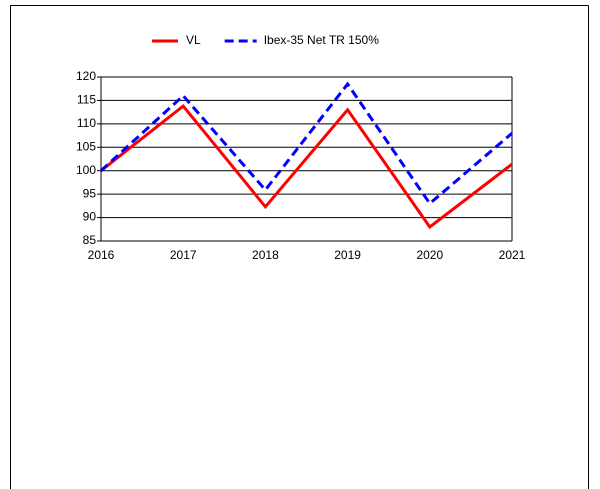 Image resolution: width=600 pixels, height=489 pixels. What do you see at coordinates (183, 255) in the screenshot?
I see `x-tick-label: 2017` at bounding box center [183, 255].